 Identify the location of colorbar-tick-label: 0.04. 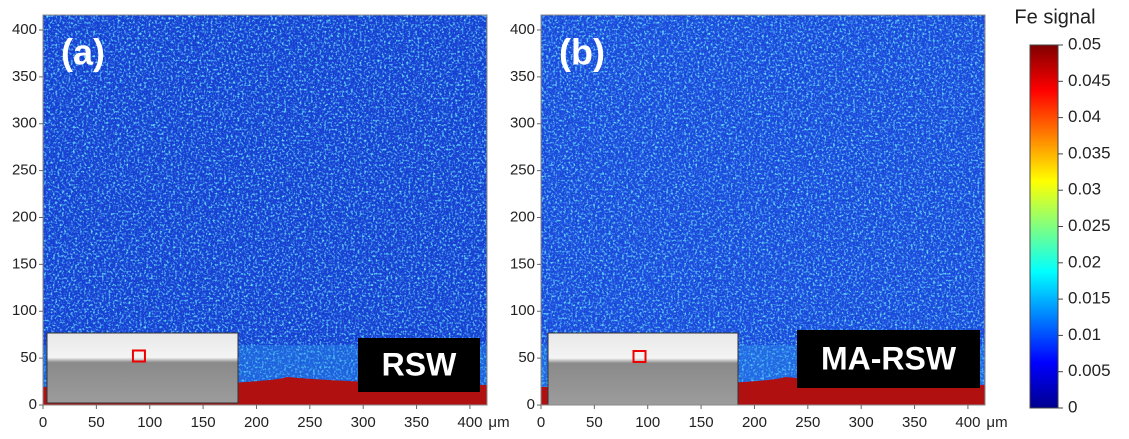
(1084, 116).